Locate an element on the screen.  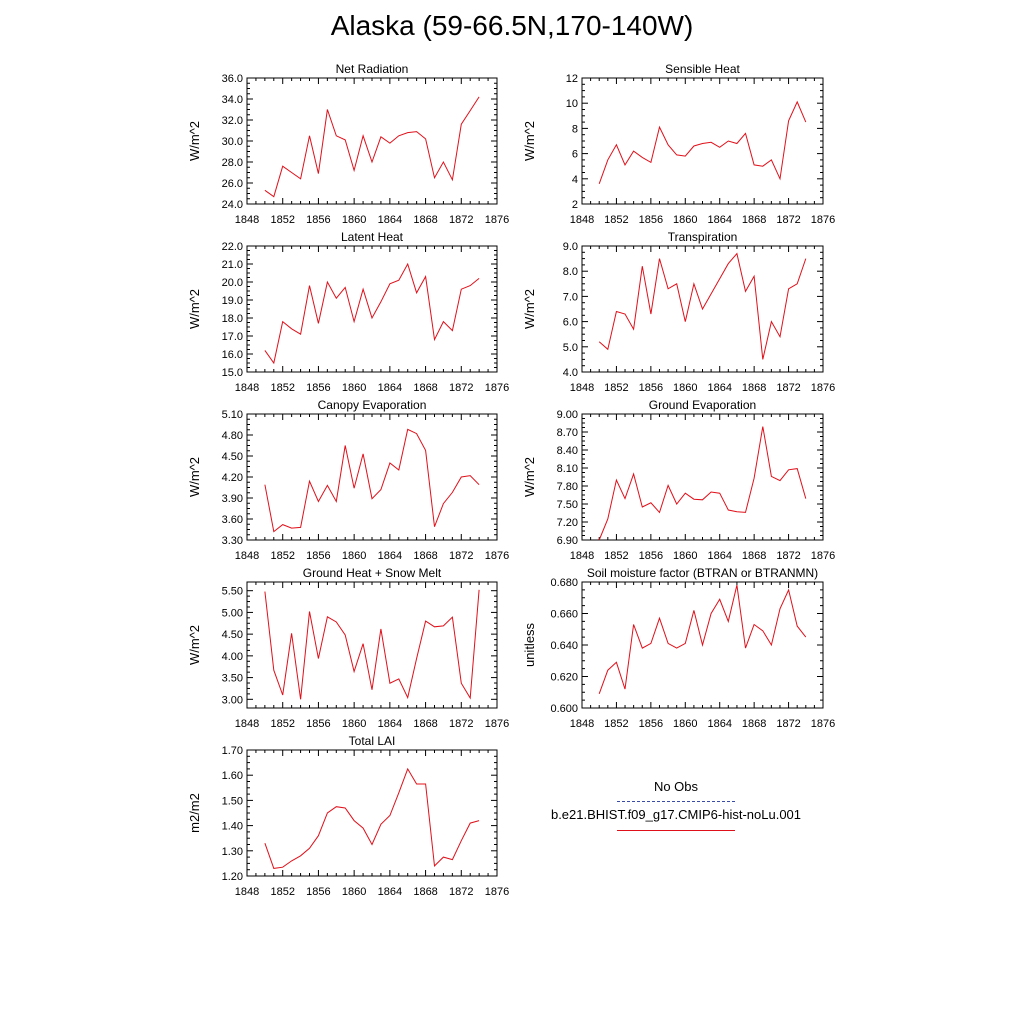
y-tick-label: 4.80 is located at coordinates (232, 436).